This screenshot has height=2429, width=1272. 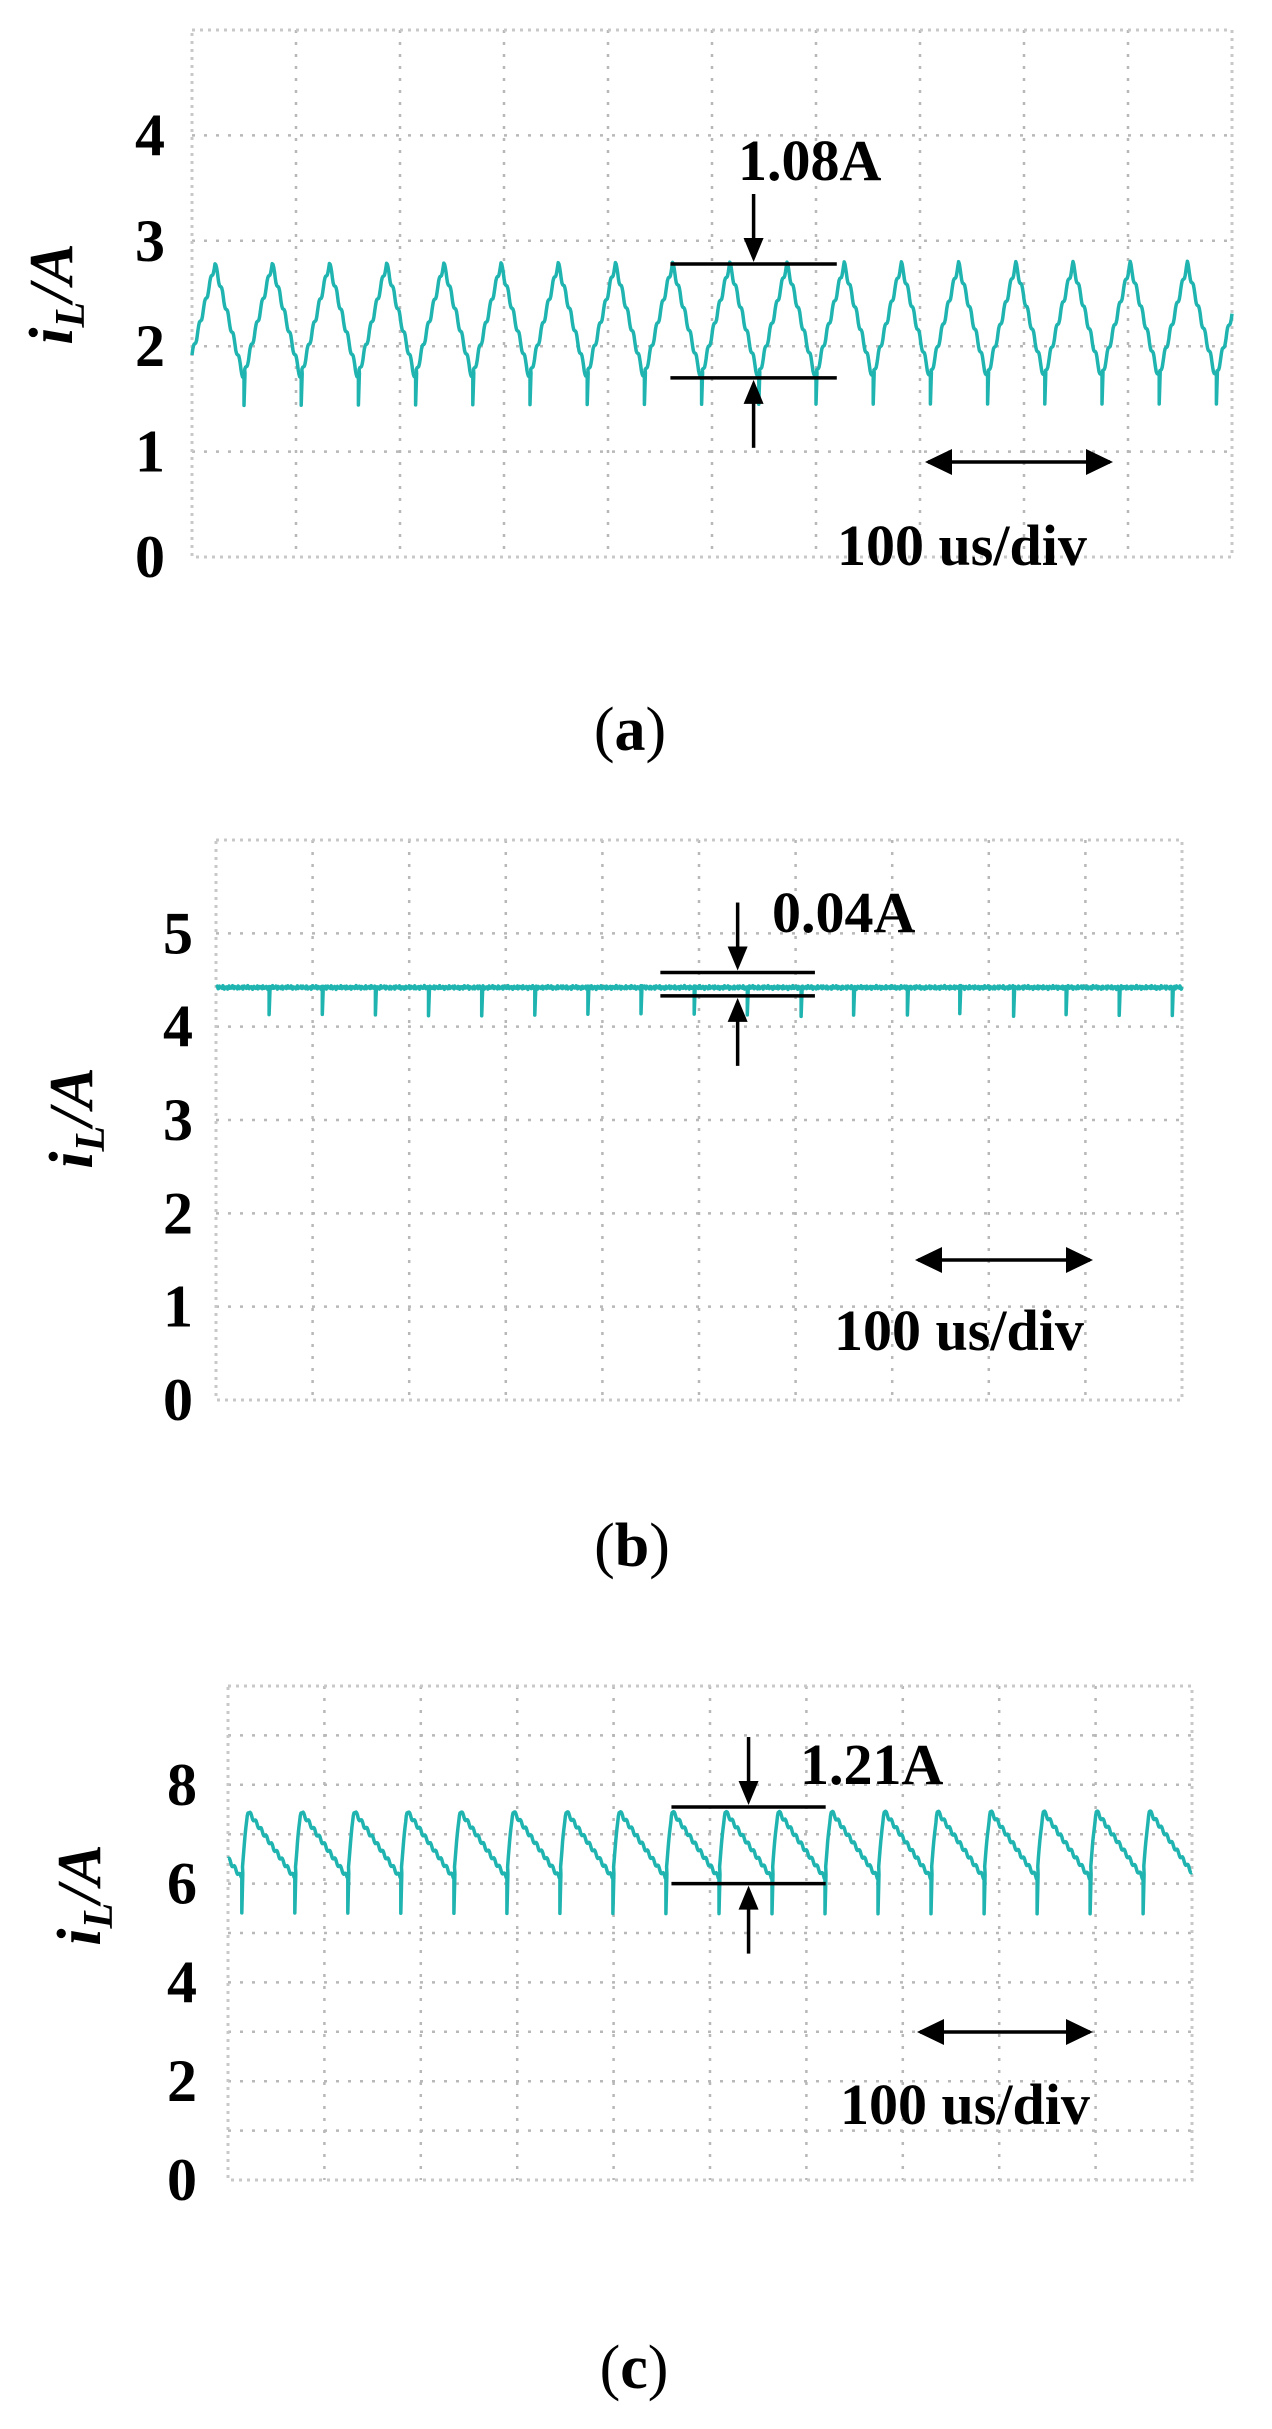 What do you see at coordinates (182, 1785) in the screenshot?
I see `y-tick-label: 8` at bounding box center [182, 1785].